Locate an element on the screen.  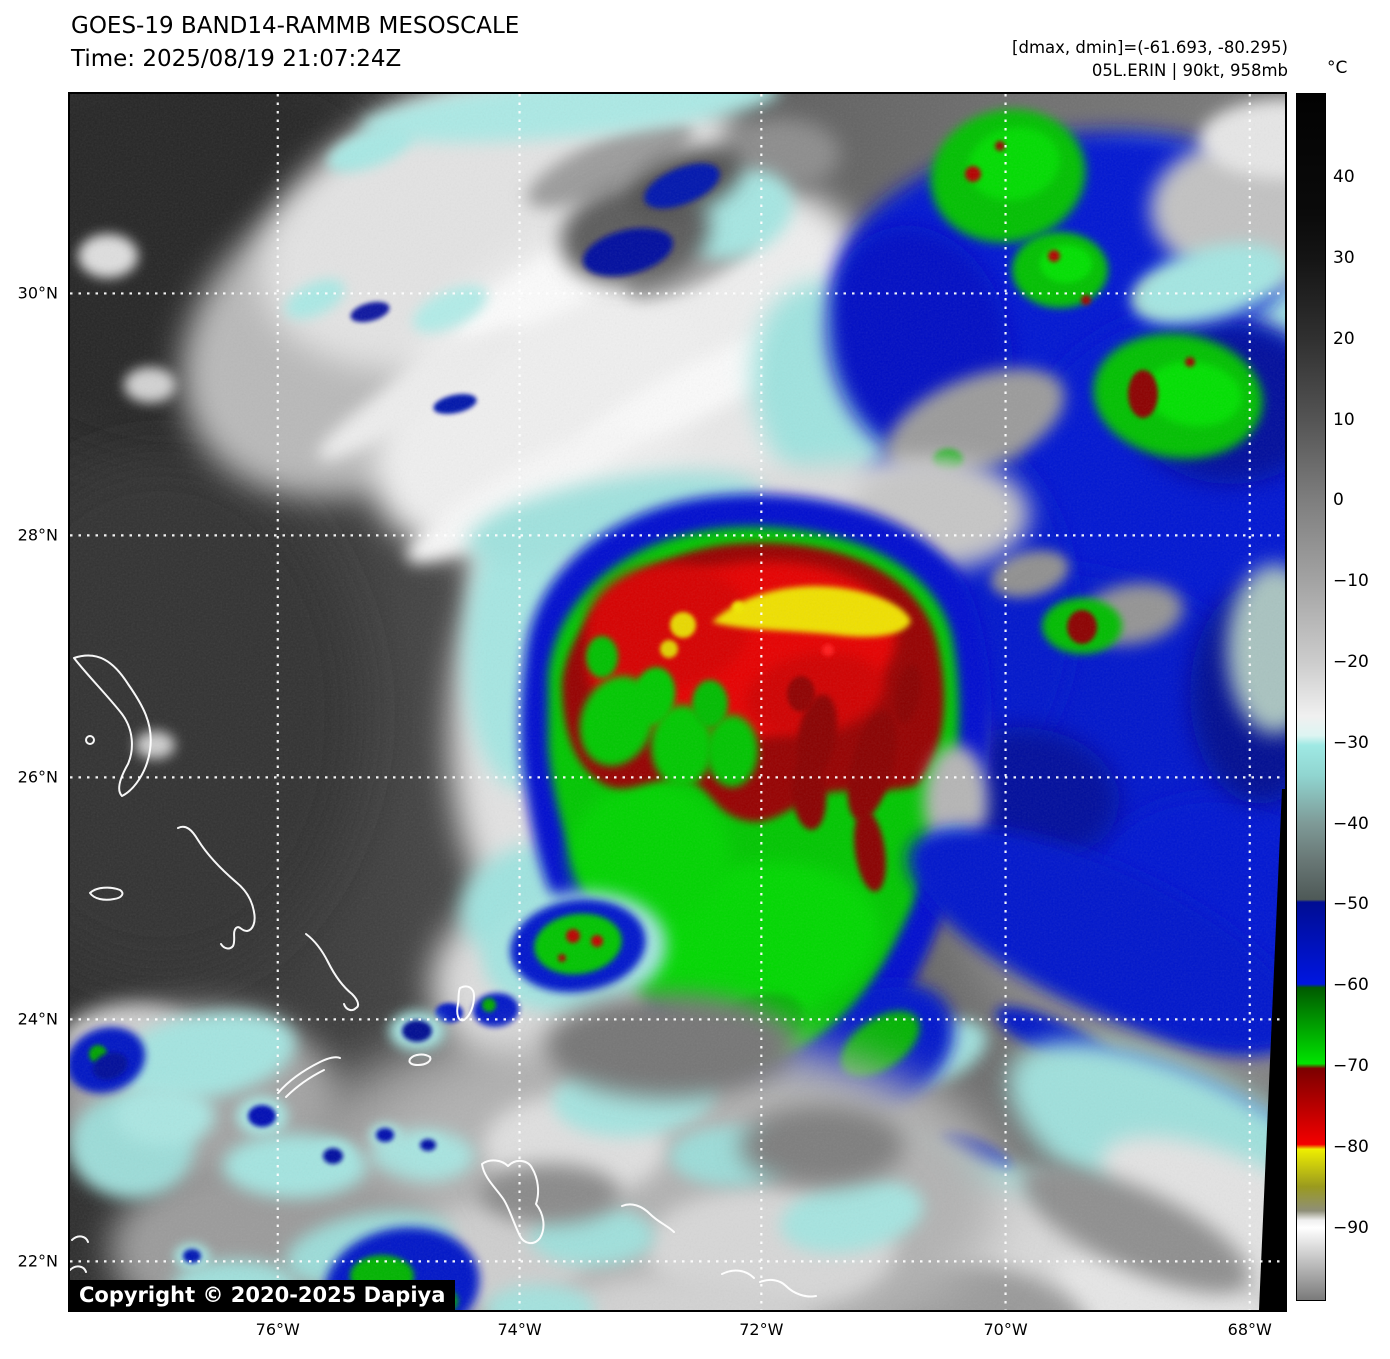
storm-annotation: 05L.ERIN | 90kt, 958mb is located at coordinates (1189, 70).